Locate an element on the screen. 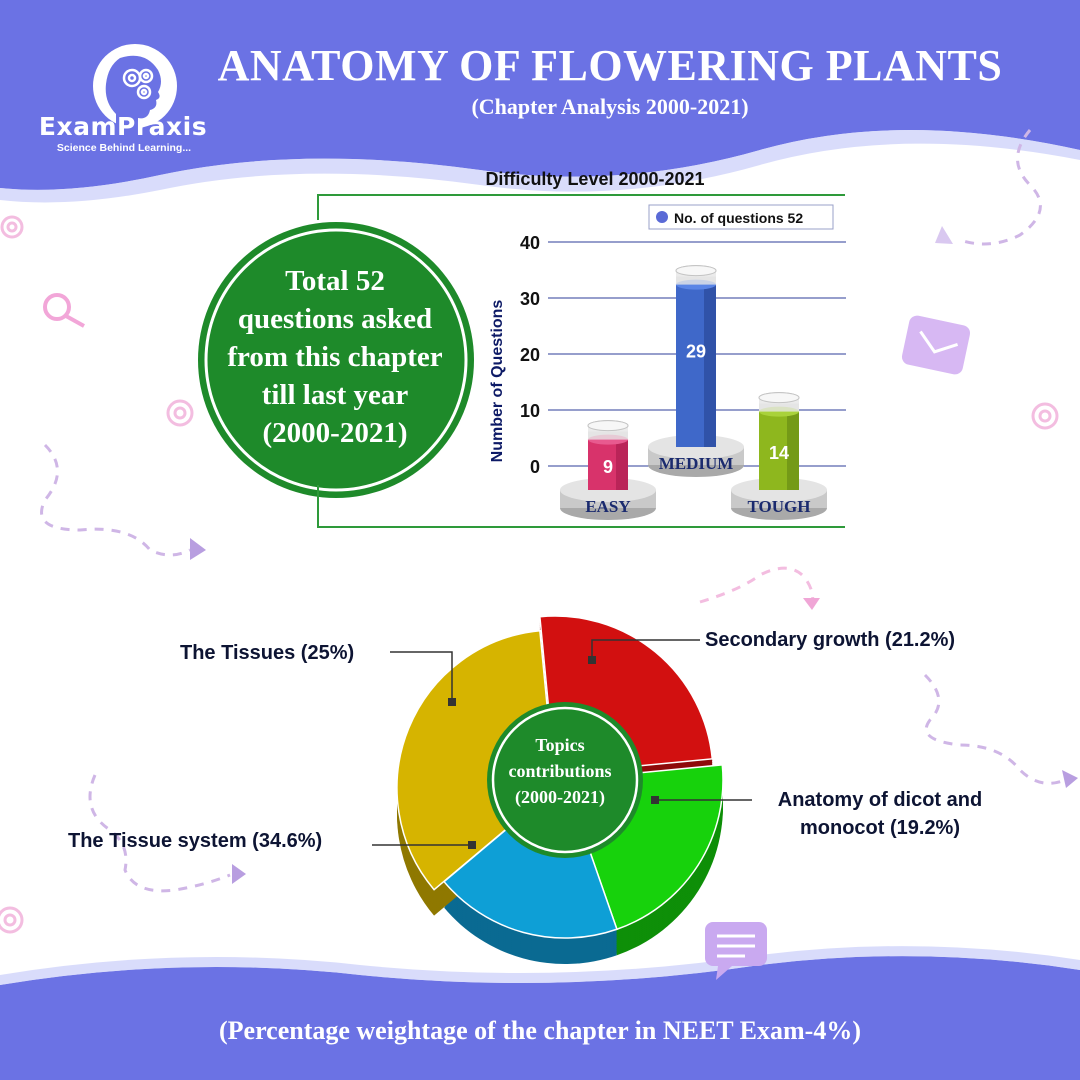  y-tick-label: 0 is located at coordinates (535, 467).